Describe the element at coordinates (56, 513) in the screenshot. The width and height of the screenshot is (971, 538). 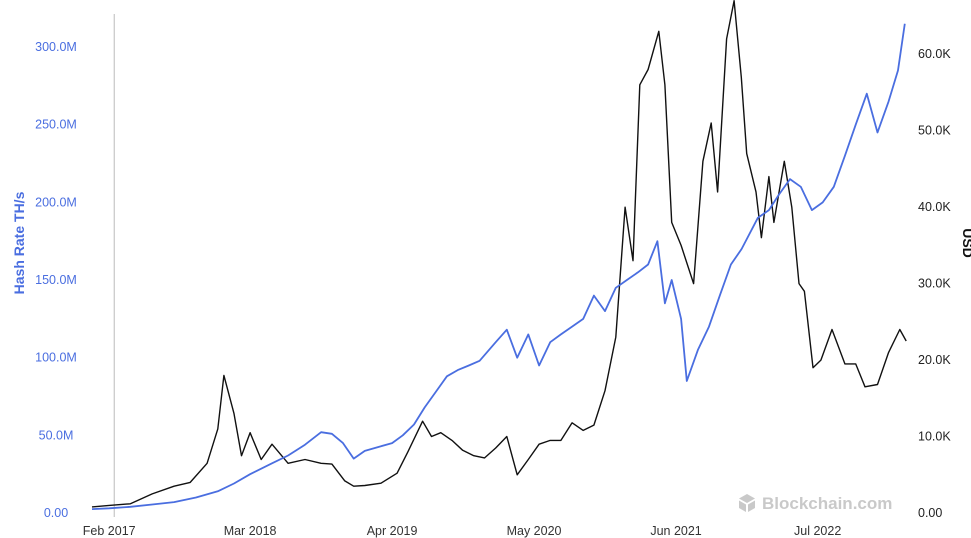
I see `y-left-tick-label: 0.00` at that location.